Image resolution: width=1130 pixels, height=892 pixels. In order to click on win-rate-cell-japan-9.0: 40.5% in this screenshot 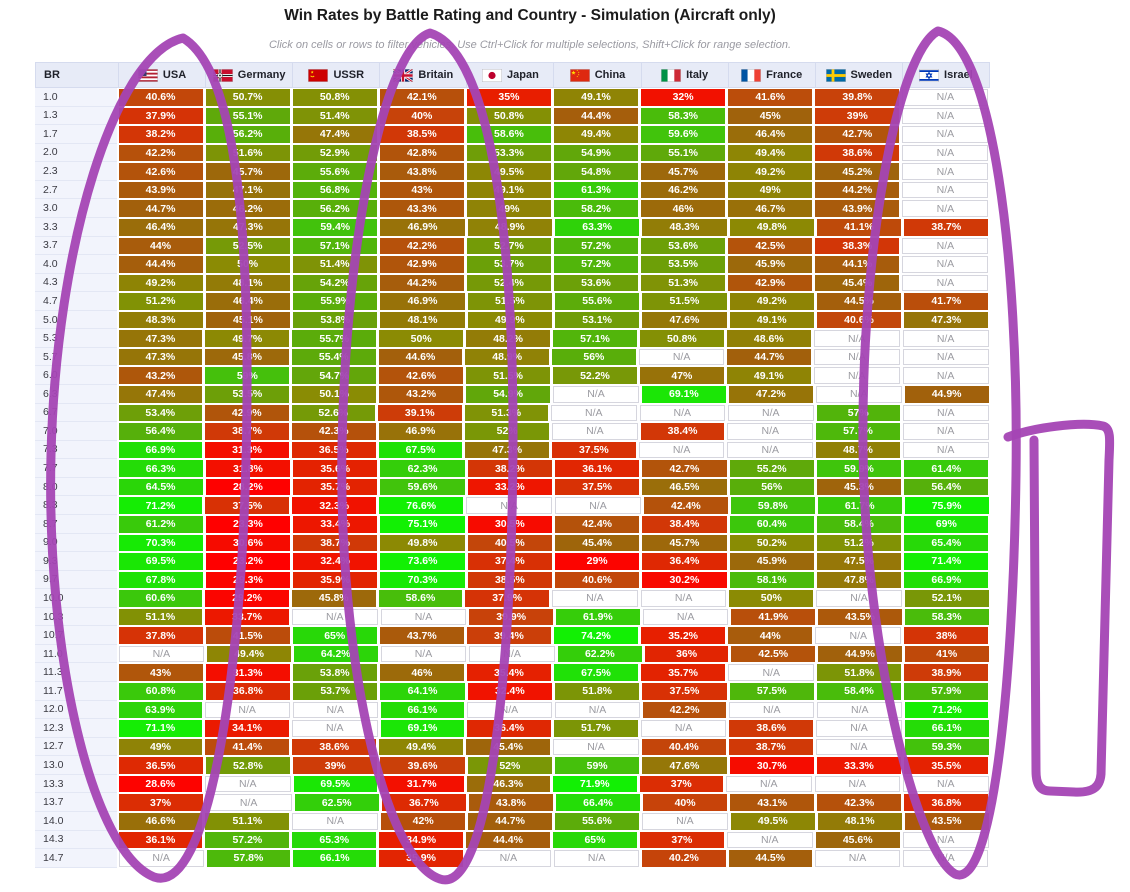, I will do `click(509, 543)`.